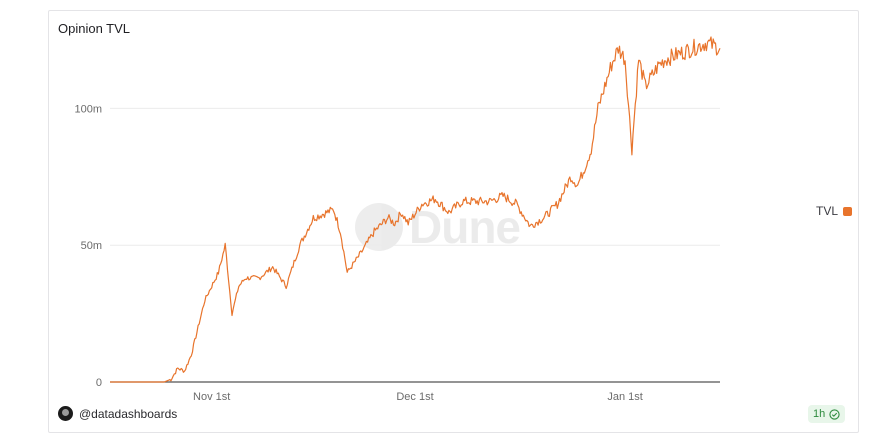  What do you see at coordinates (94, 28) in the screenshot?
I see `chart-title: Opinion TVL` at bounding box center [94, 28].